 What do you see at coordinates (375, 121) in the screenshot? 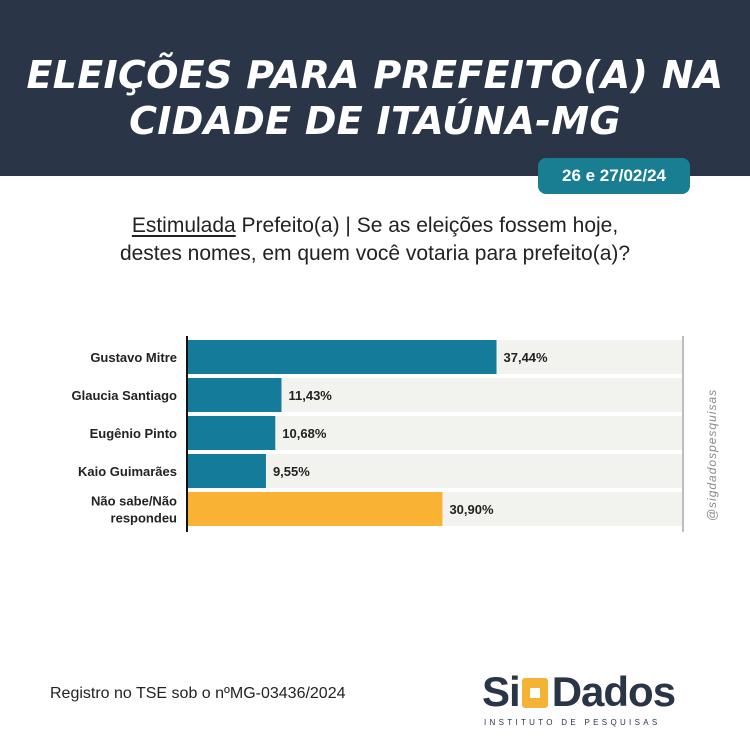
I see `title-line-2: CIDADE DE ITAÚNA-MG` at bounding box center [375, 121].